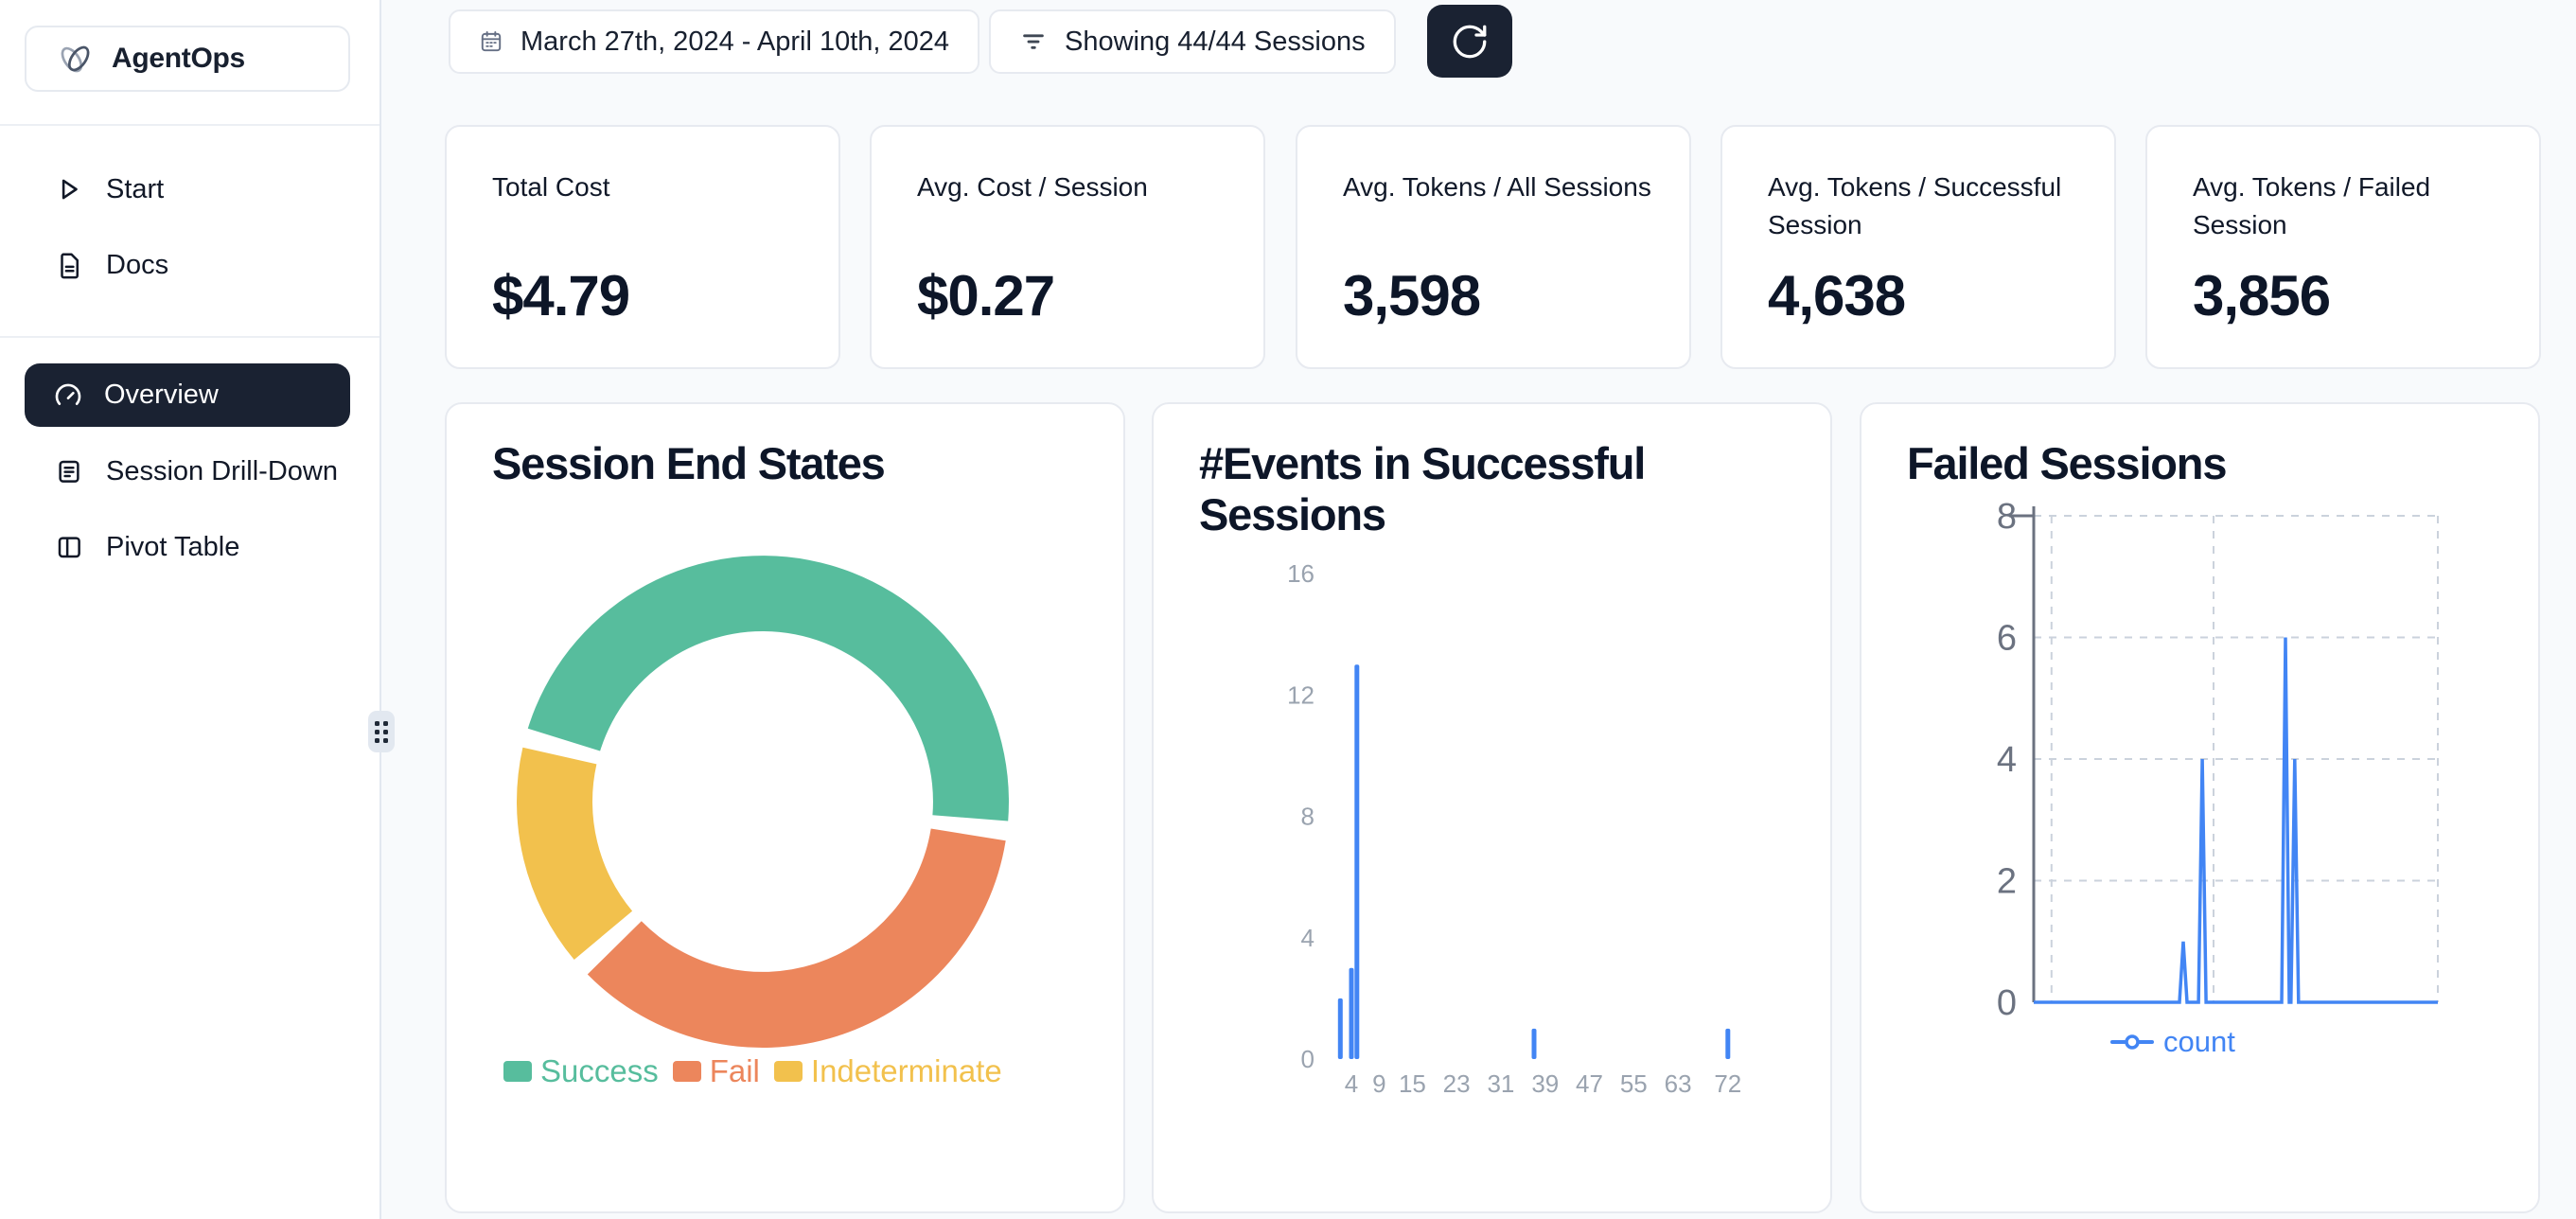  I want to click on chart-title: Session End States, so click(689, 463).